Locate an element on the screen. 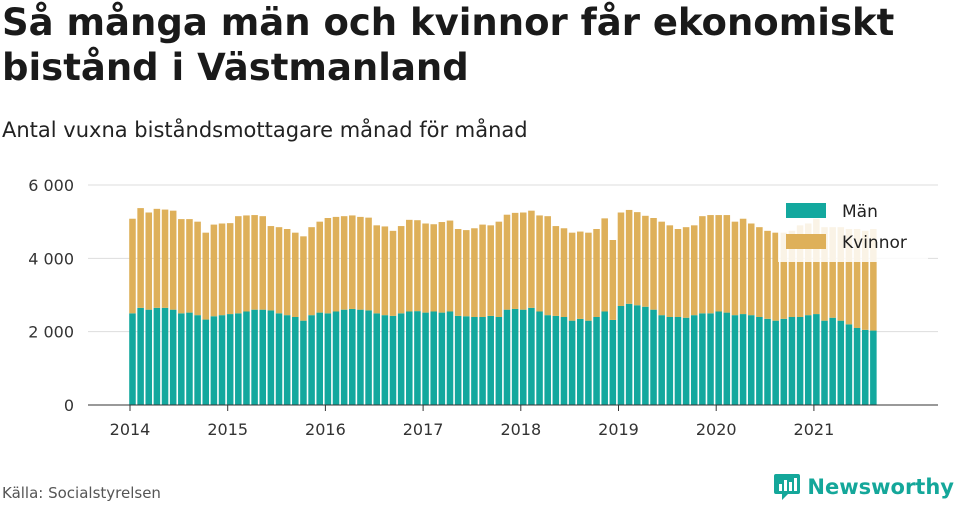 This screenshot has height=506, width=960. x-tick-label: 2020 is located at coordinates (716, 429).